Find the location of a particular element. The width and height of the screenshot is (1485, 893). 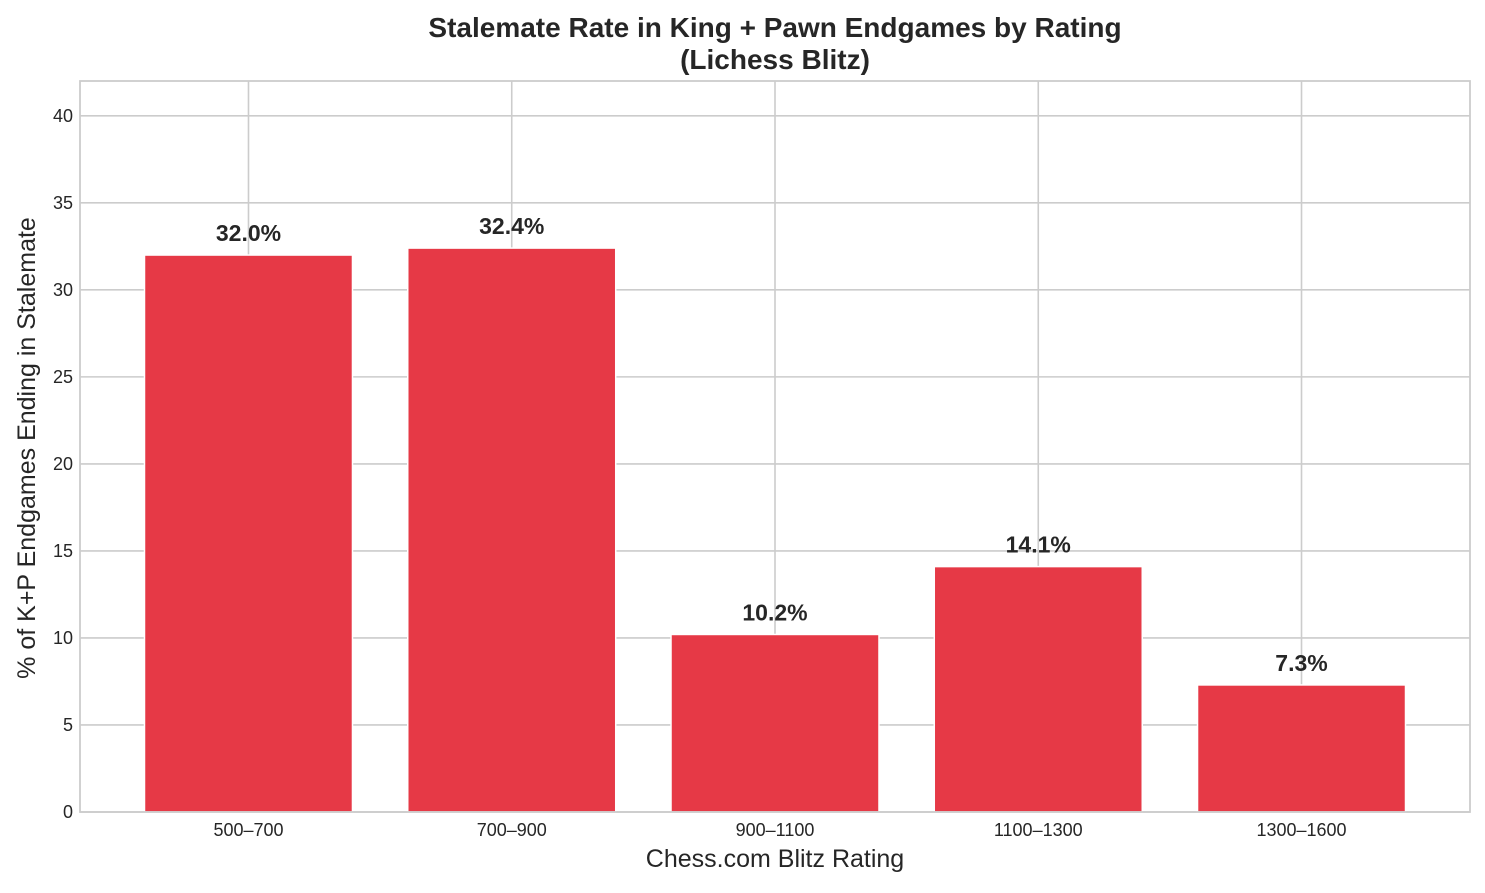

x-tick-label: 1300–1600 is located at coordinates (1301, 830).